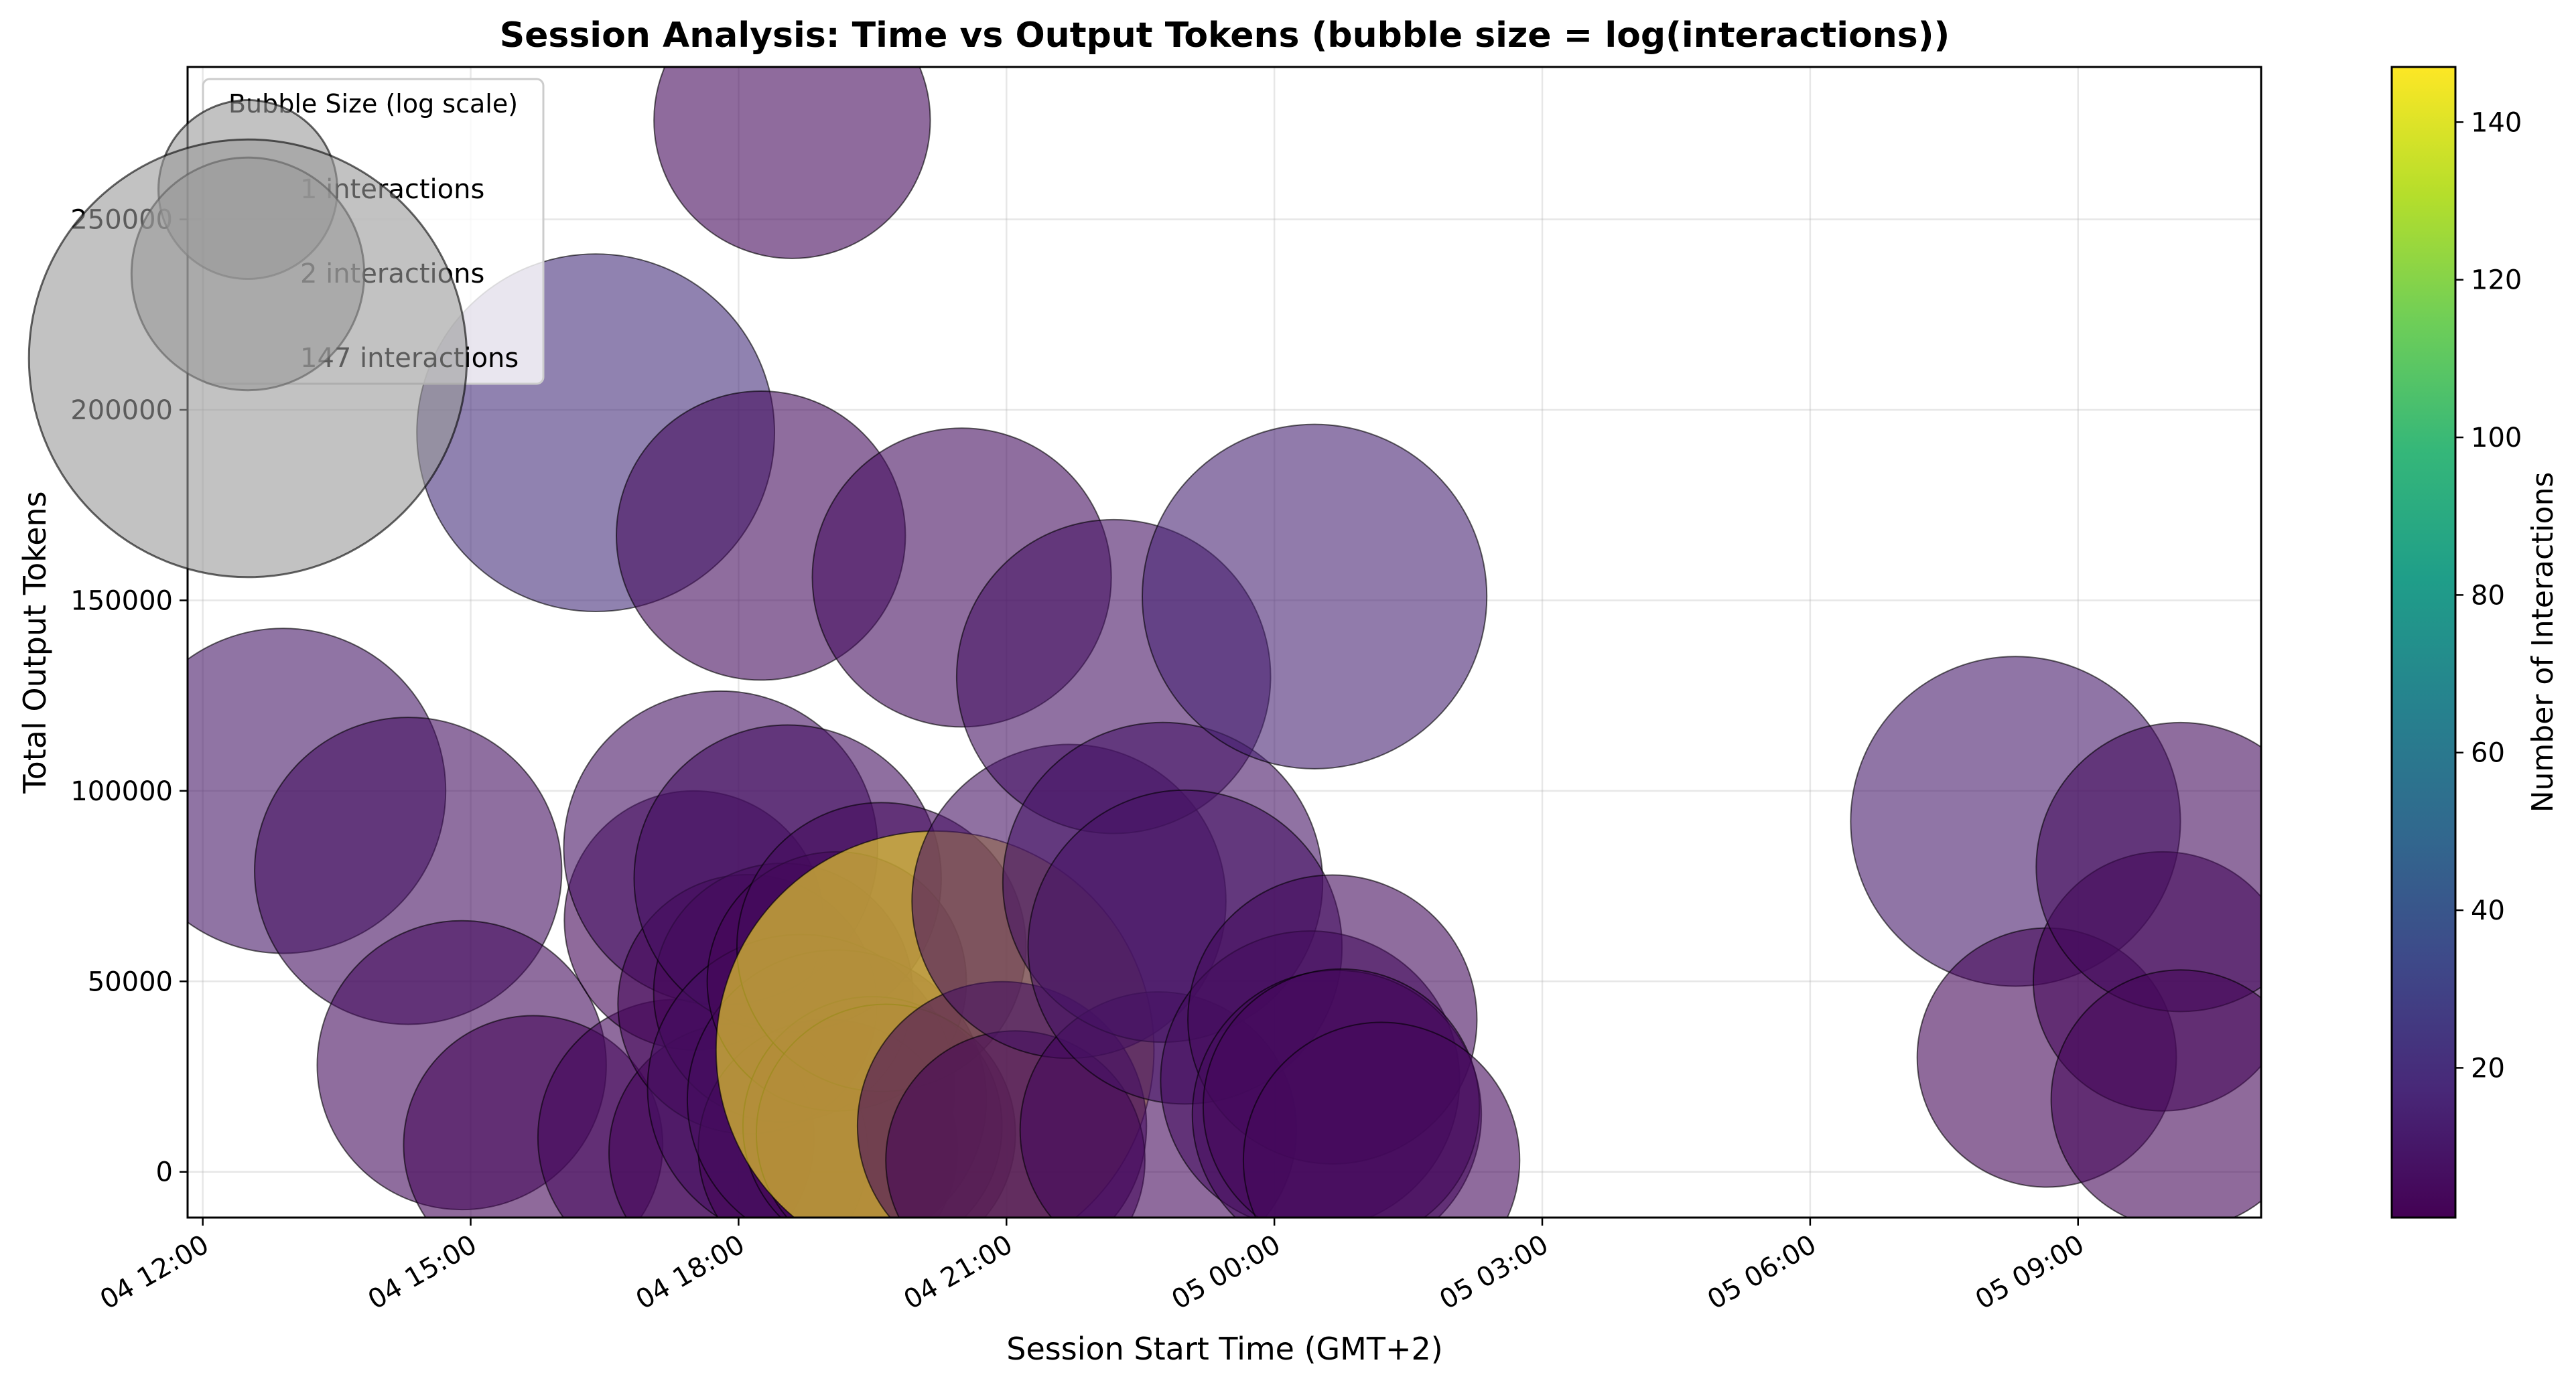 The image size is (2576, 1385). I want to click on y-tick-label: 150000, so click(121, 600).